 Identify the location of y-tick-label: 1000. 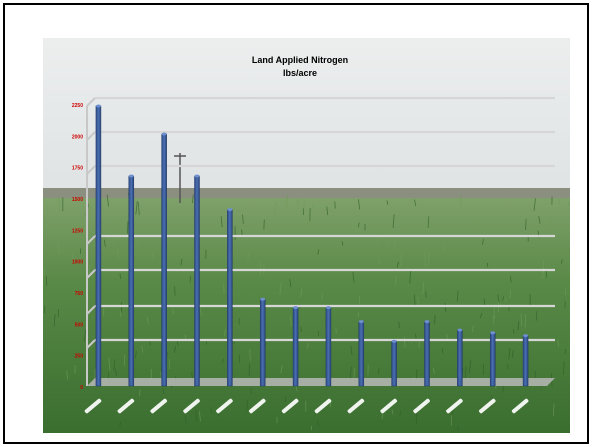
(77, 263).